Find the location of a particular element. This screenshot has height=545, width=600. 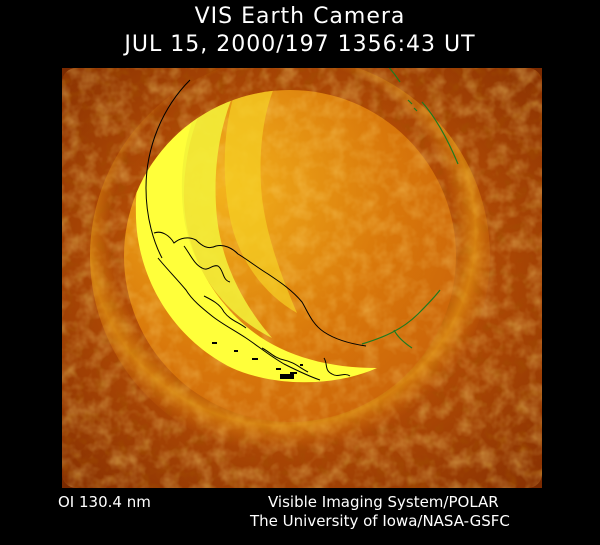

island-outlines is located at coordinates (257, 360).